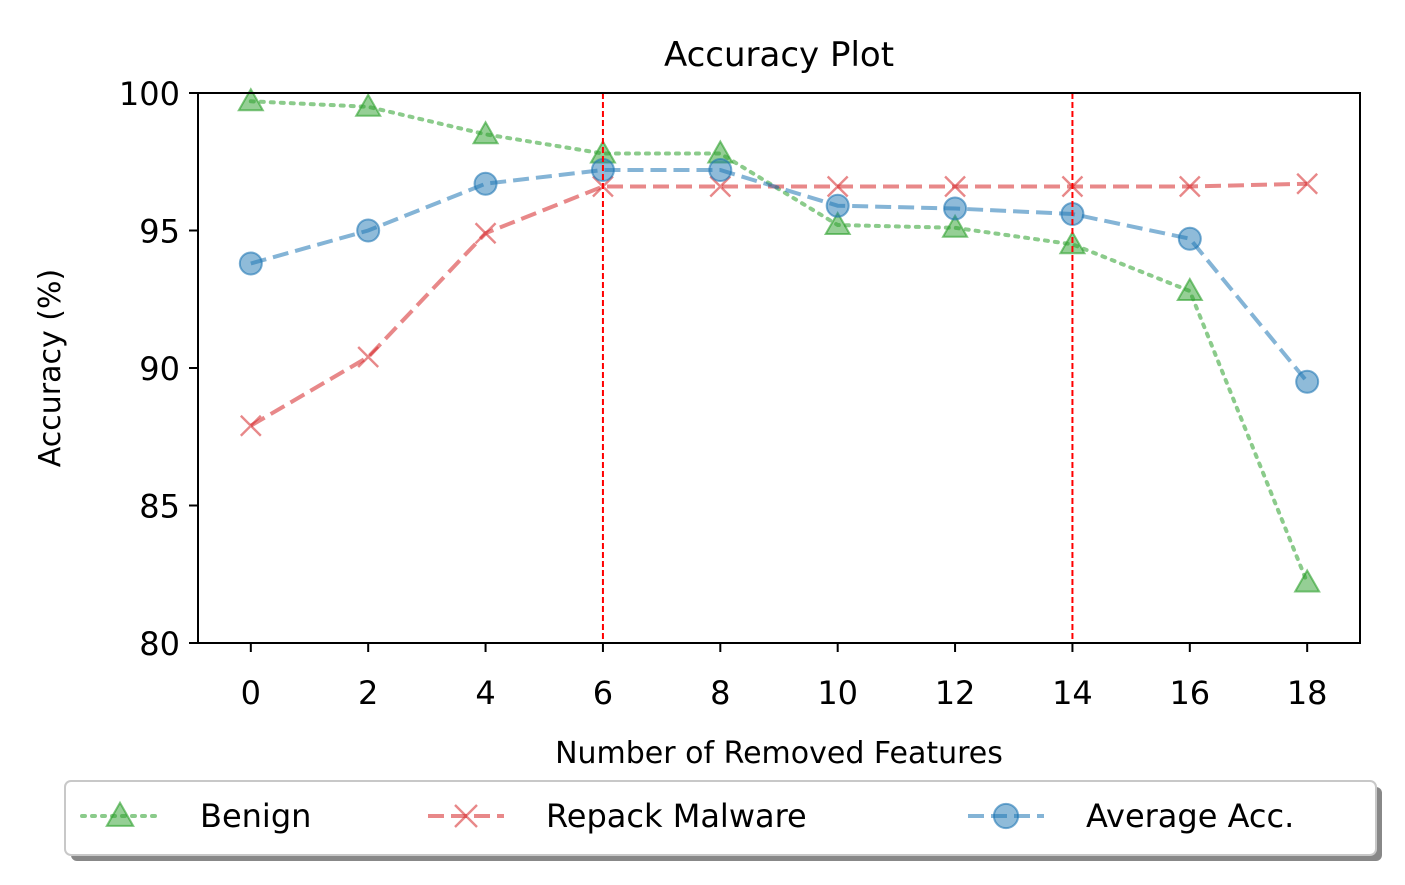 The width and height of the screenshot is (1405, 885). What do you see at coordinates (251, 693) in the screenshot?
I see `x-tick-label-0: 0` at bounding box center [251, 693].